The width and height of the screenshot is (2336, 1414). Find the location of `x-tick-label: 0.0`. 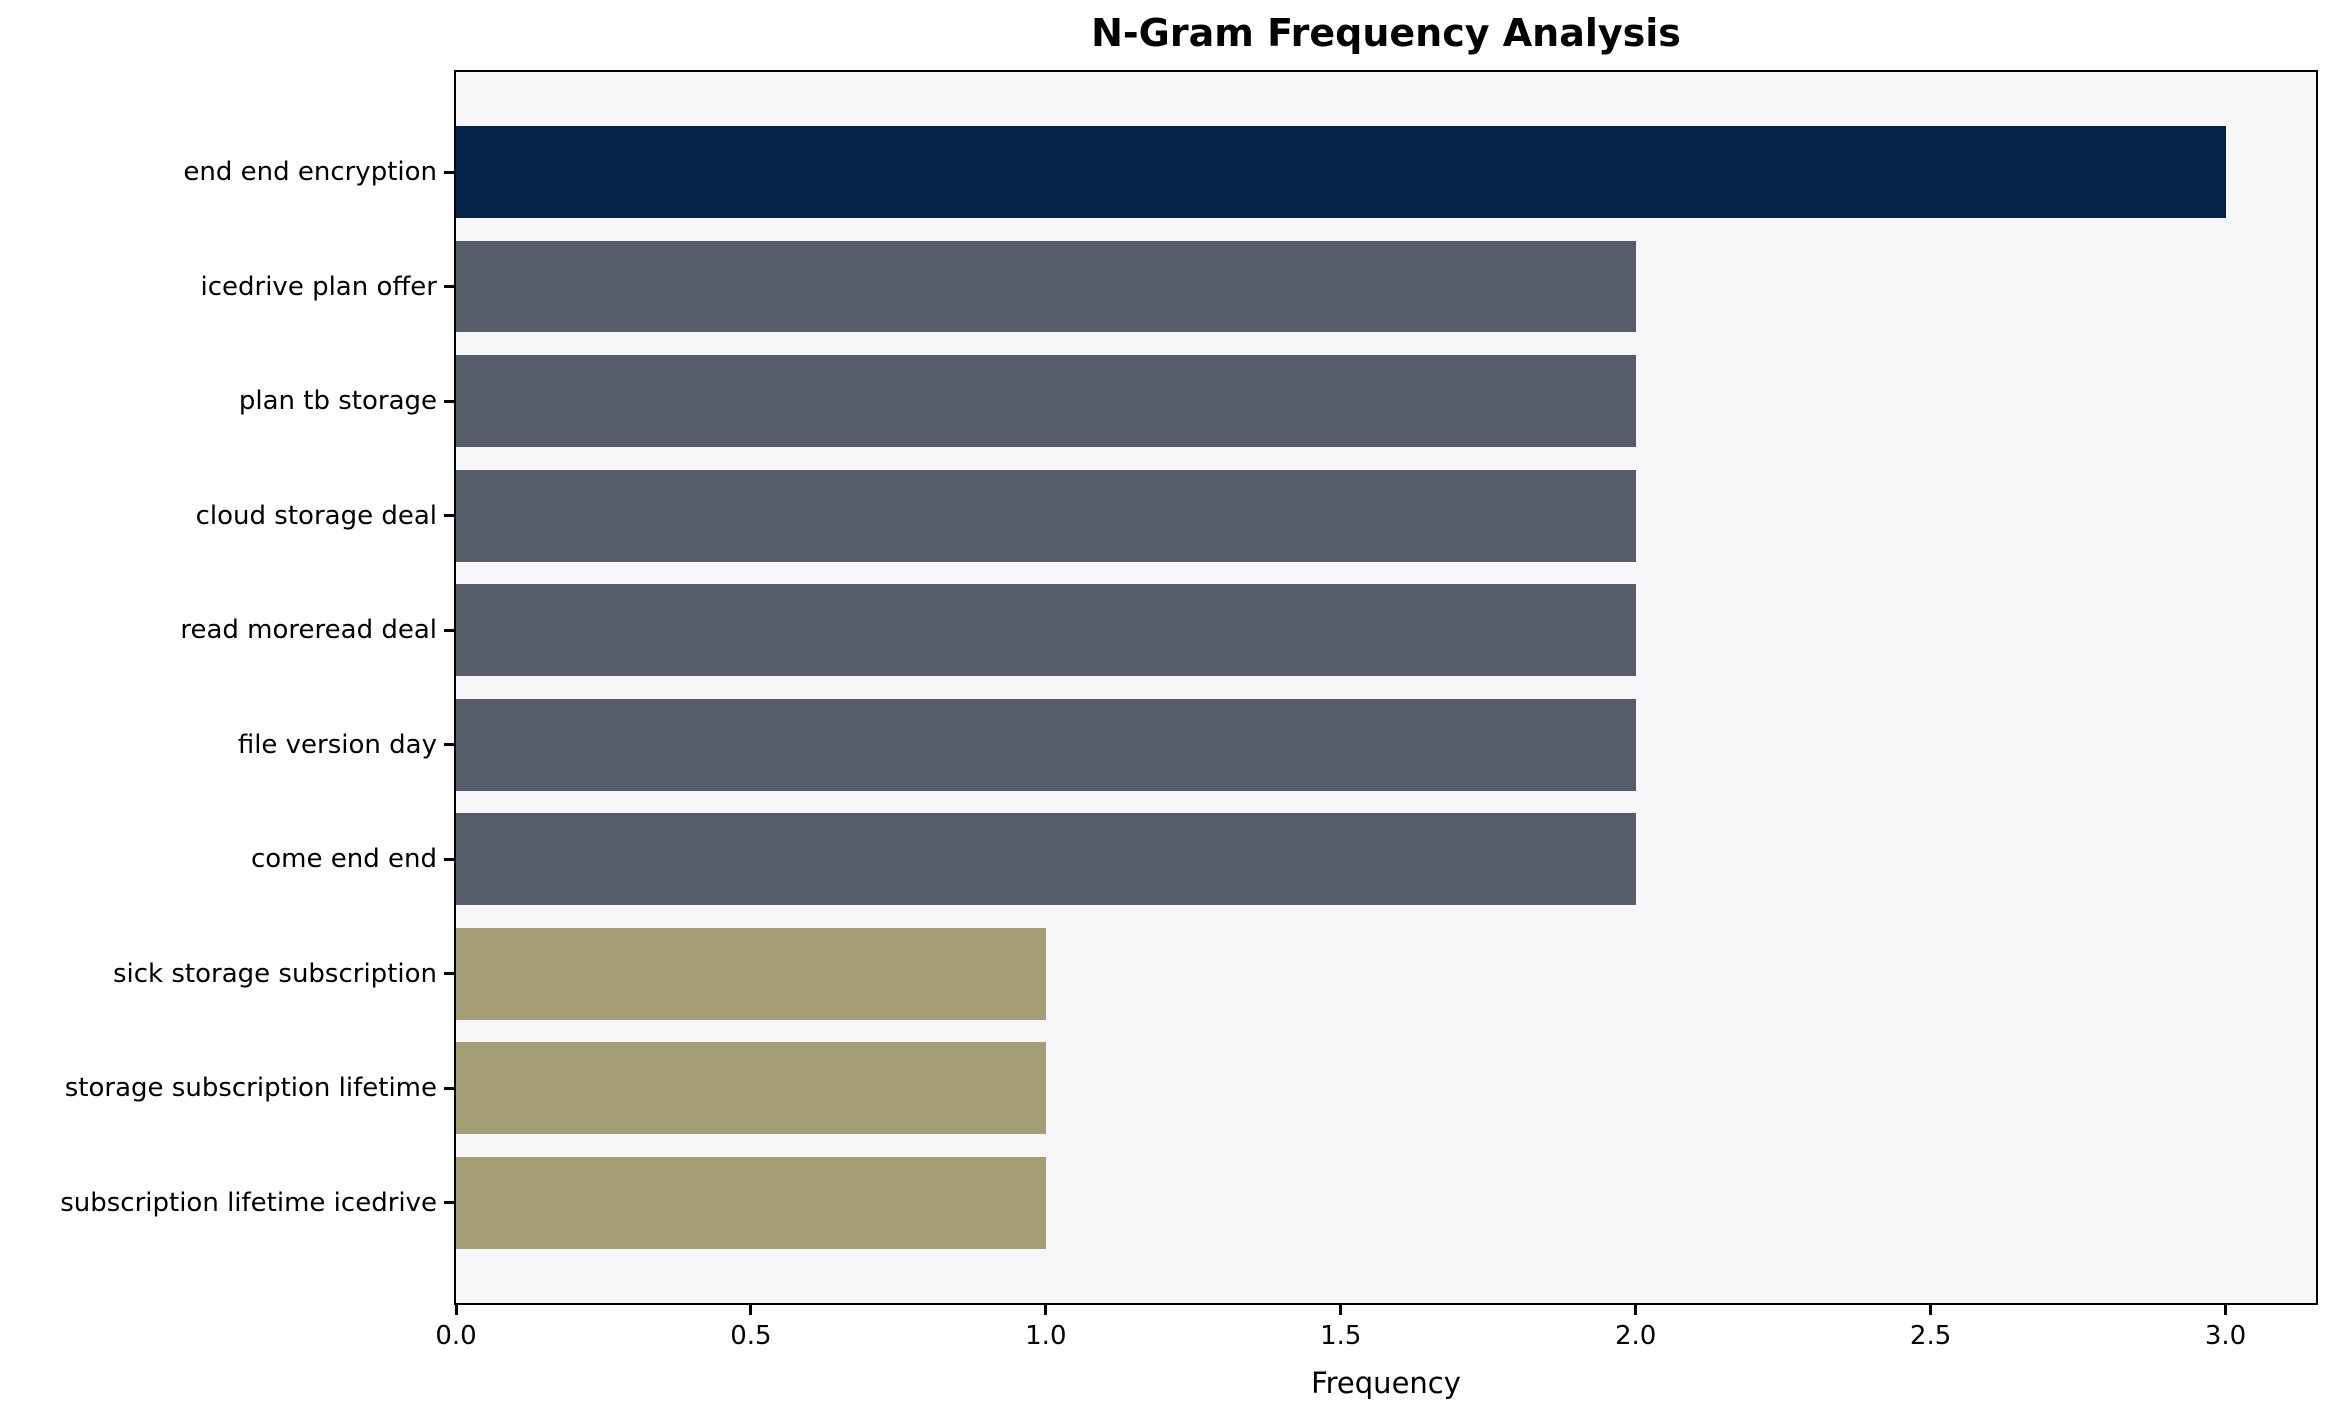

x-tick-label: 0.0 is located at coordinates (456, 1336).